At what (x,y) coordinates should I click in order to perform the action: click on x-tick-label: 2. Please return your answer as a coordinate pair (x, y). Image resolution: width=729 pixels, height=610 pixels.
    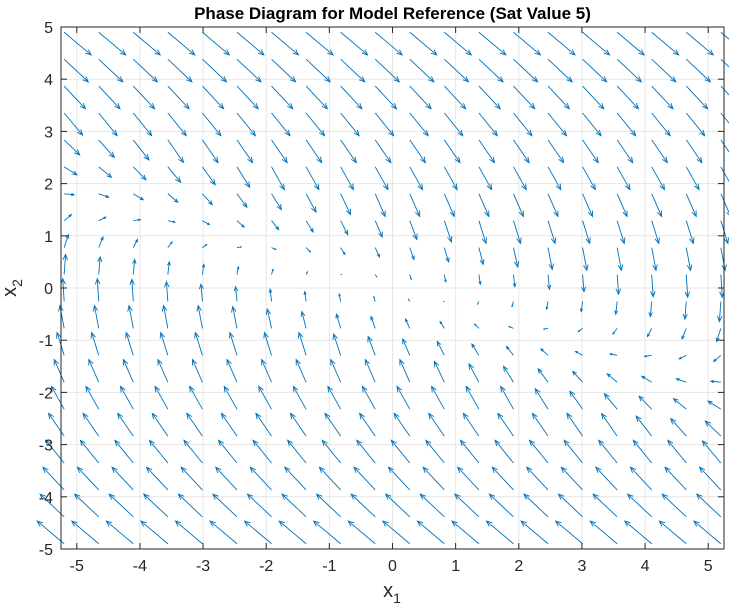
    Looking at the image, I should click on (518, 566).